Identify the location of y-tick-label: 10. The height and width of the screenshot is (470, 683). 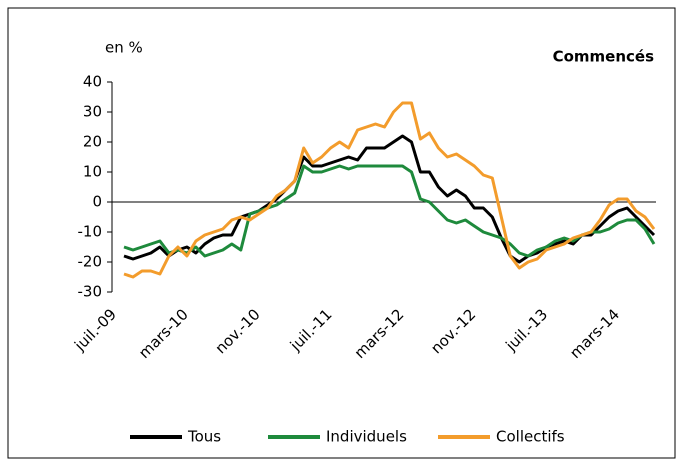
(92, 172).